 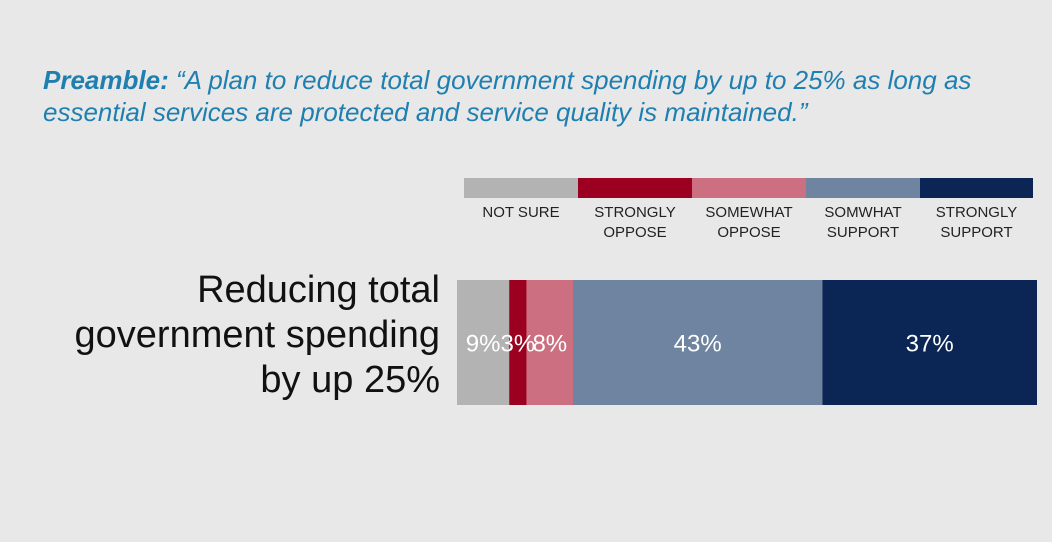 I want to click on legend-item-strongly-oppose: STRONGLY OPPOSE, so click(x=635, y=210).